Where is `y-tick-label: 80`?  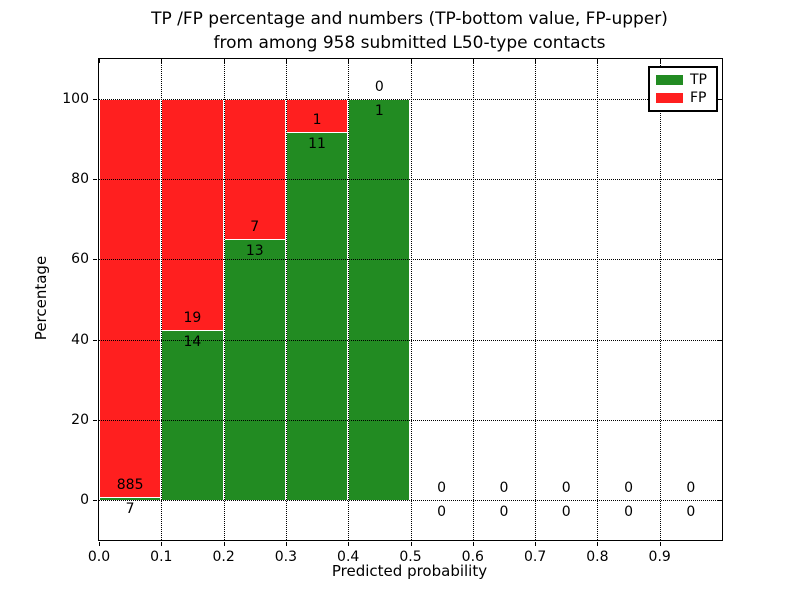 y-tick-label: 80 is located at coordinates (80, 179).